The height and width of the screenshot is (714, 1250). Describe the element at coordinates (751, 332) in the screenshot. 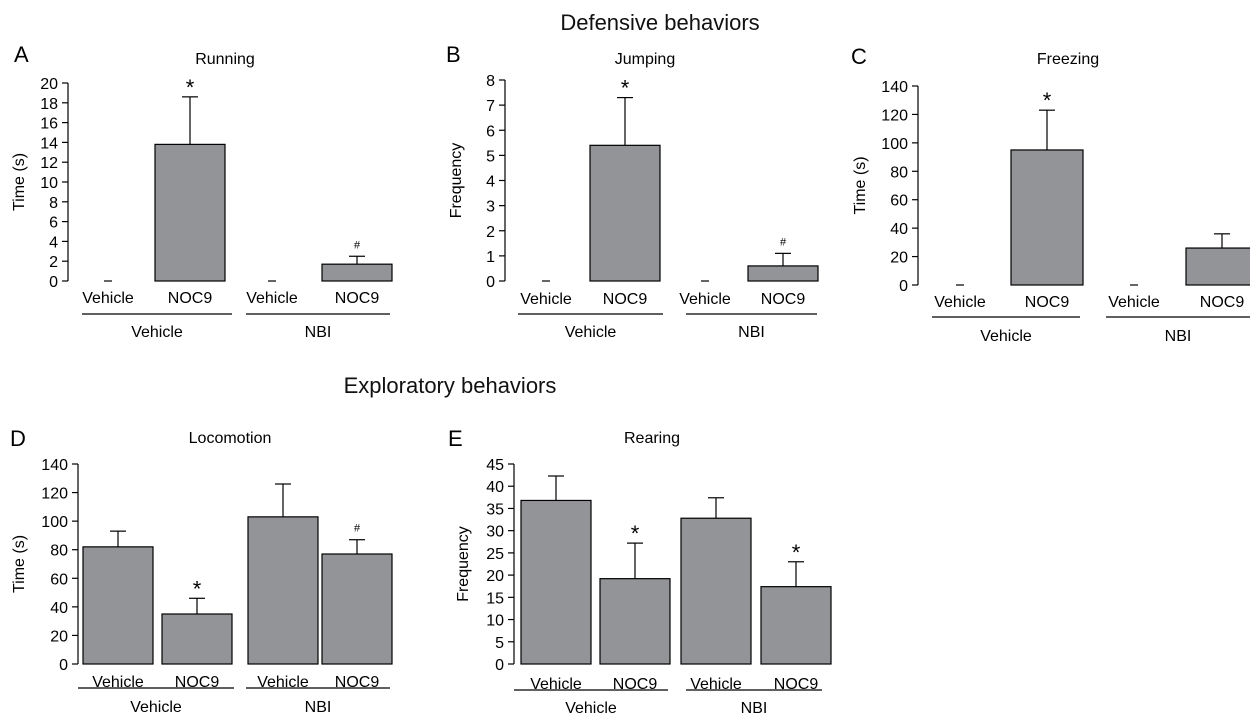

I see `panel-b-group-label-2: NBI` at that location.